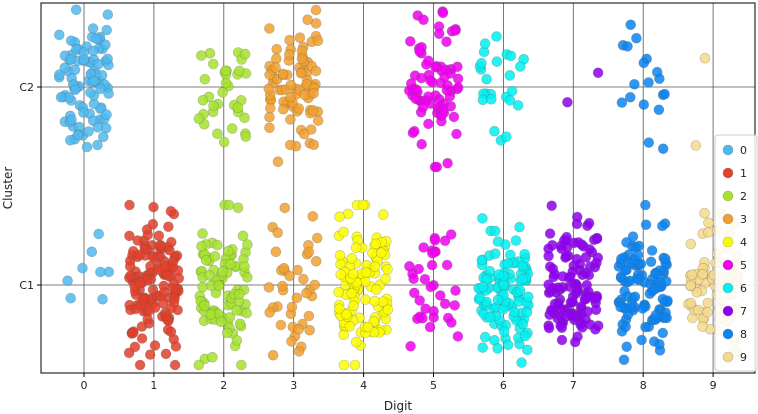  What do you see at coordinates (743, 196) in the screenshot?
I see `legend-label-2: 2` at bounding box center [743, 196].